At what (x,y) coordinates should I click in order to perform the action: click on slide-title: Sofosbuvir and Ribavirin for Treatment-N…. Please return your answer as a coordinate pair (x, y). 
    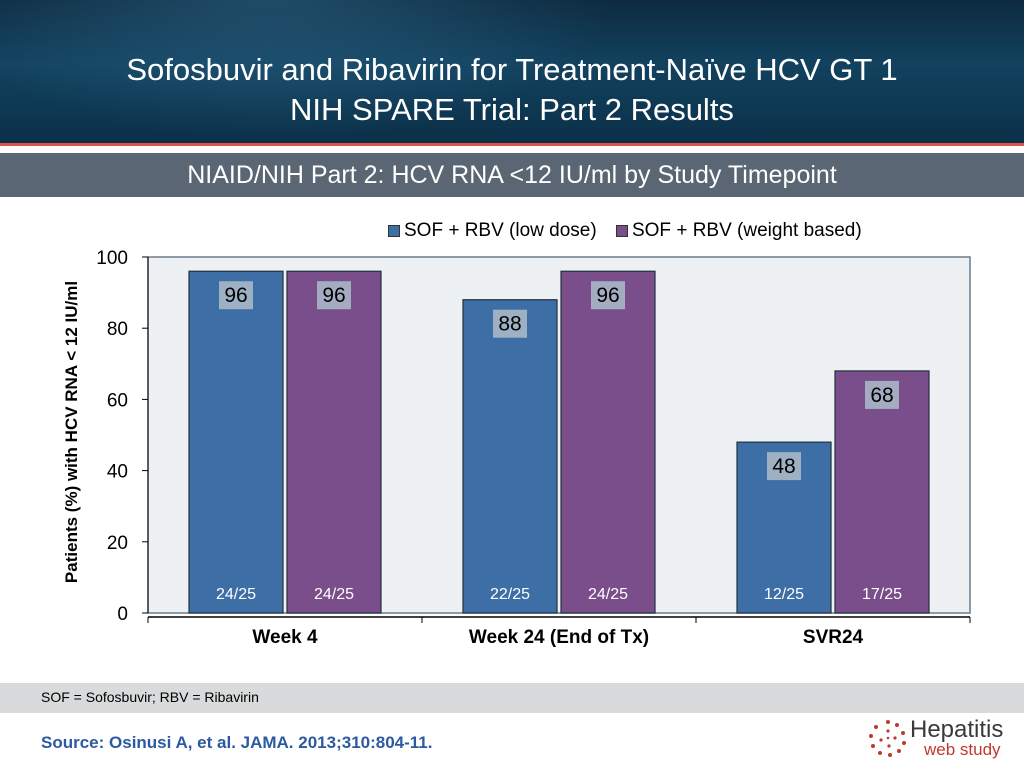
    Looking at the image, I should click on (512, 90).